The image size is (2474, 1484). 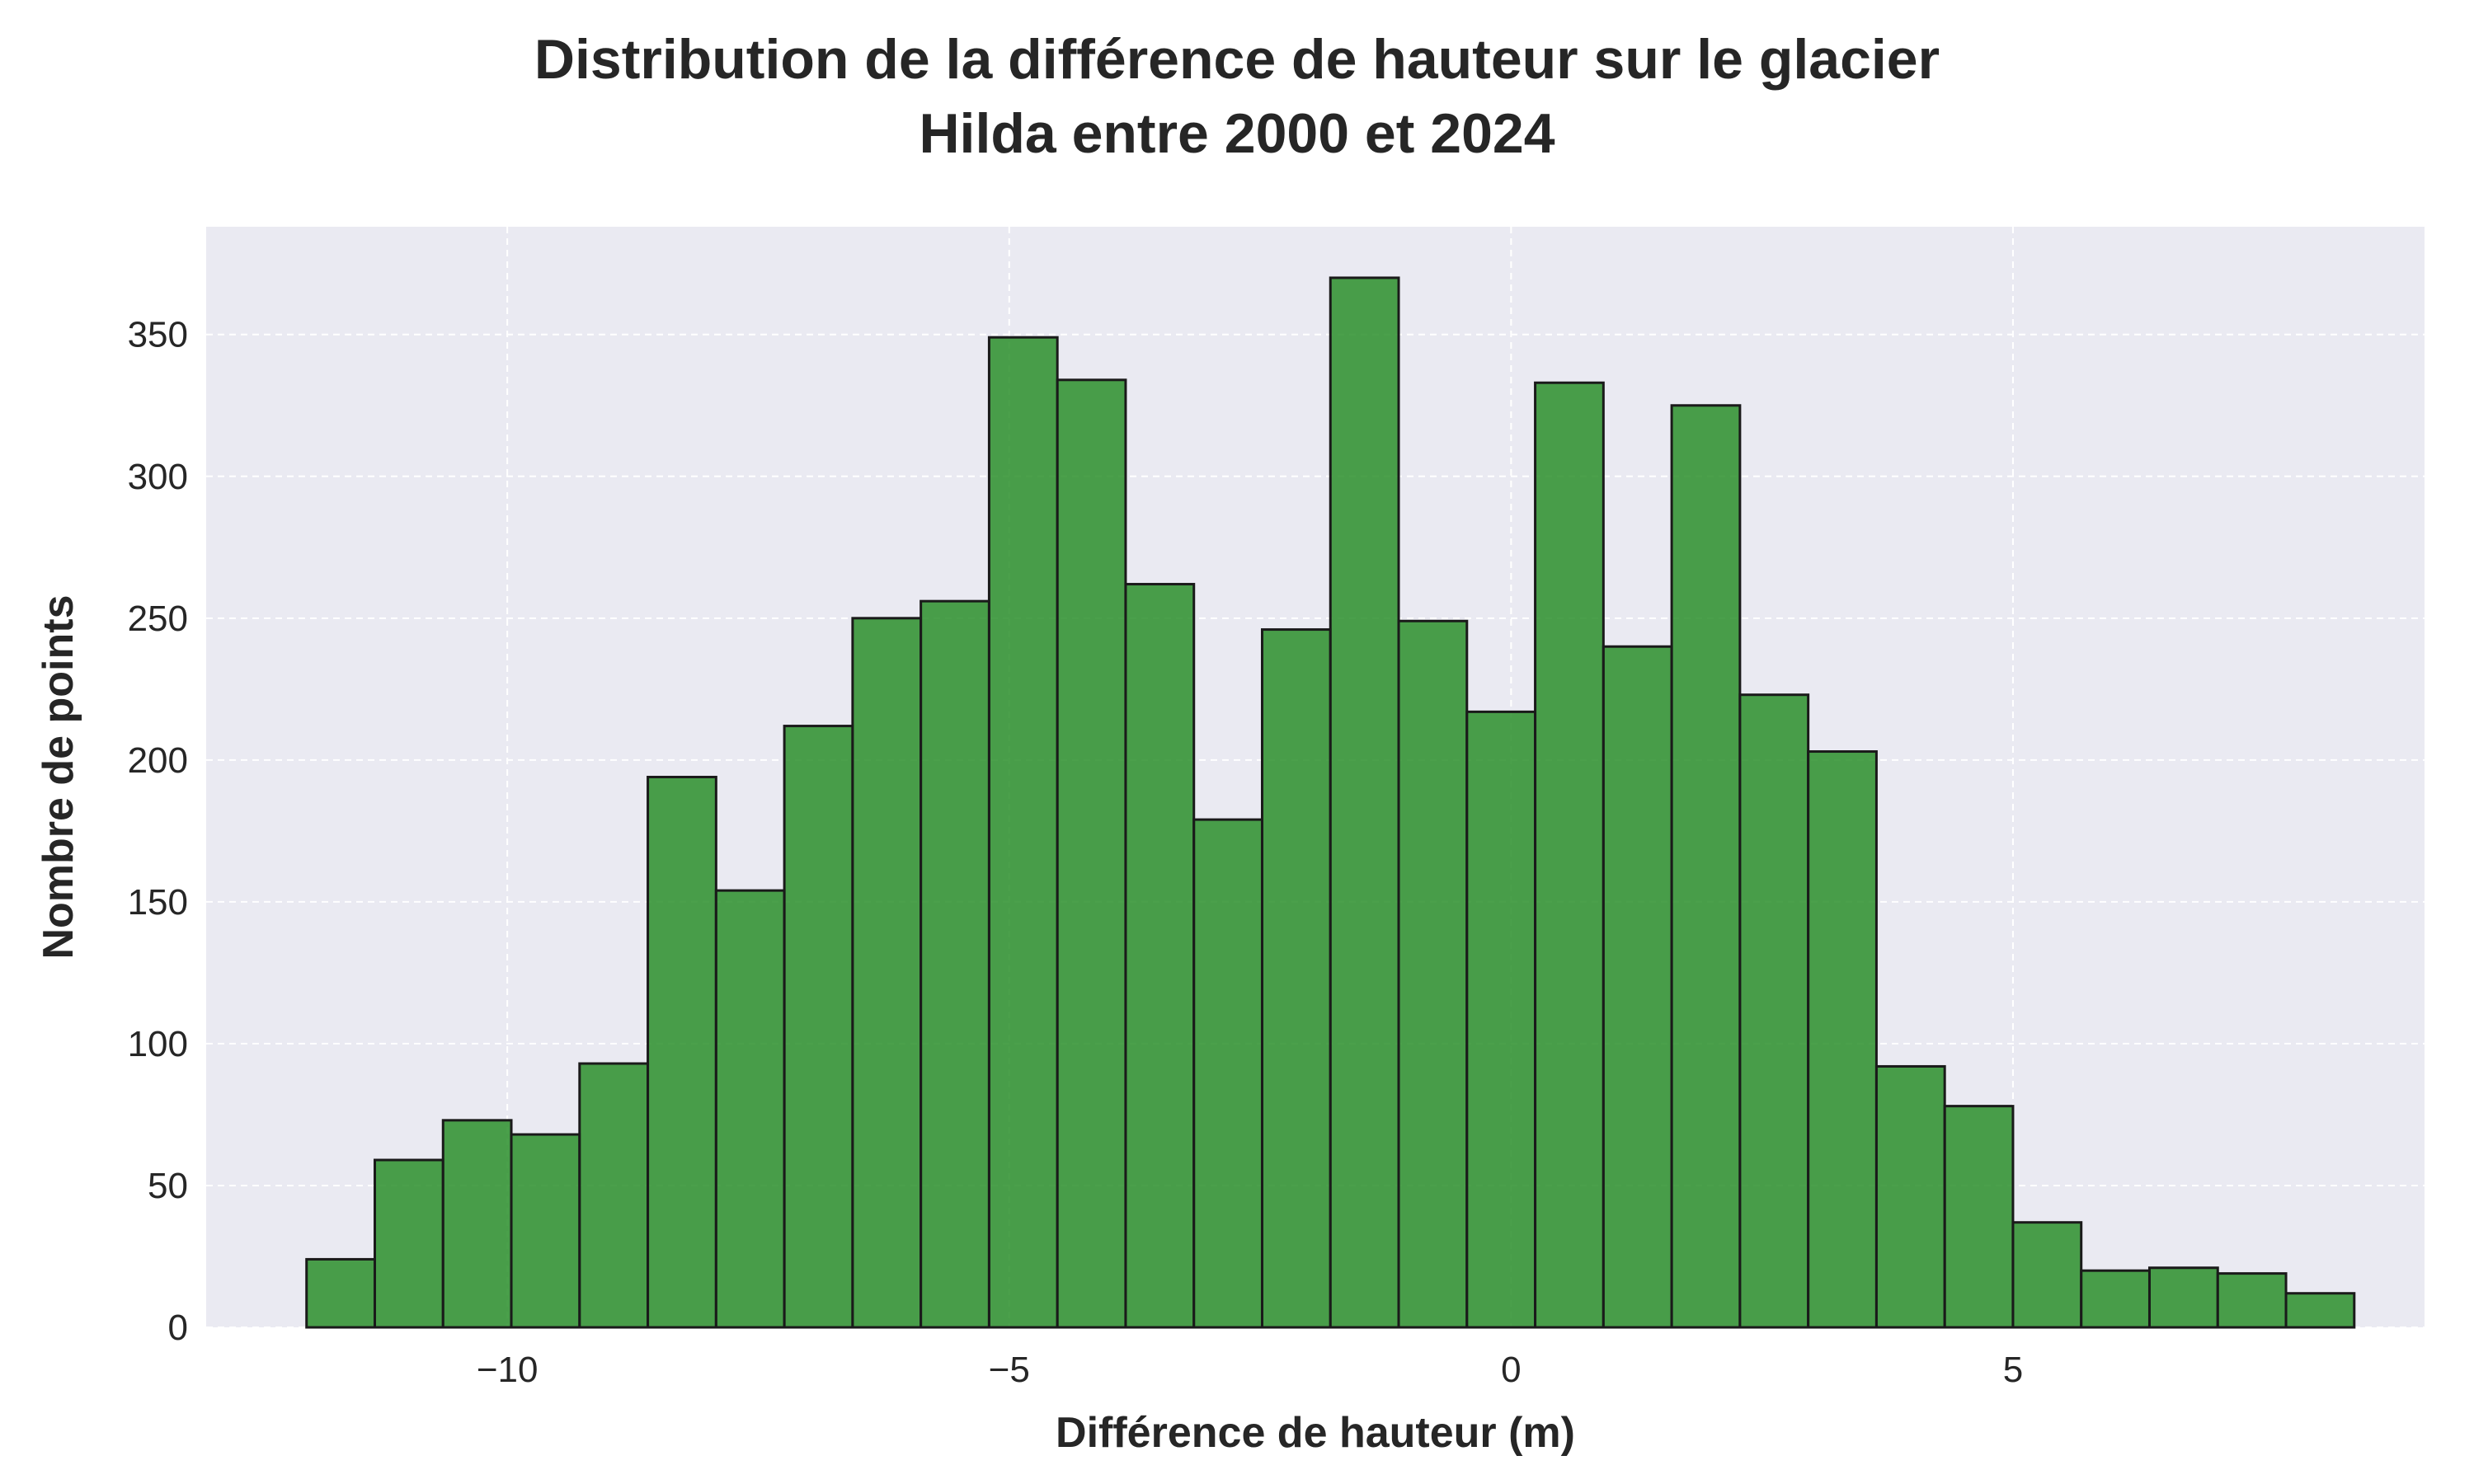 I want to click on y-tick-label: 350, so click(x=158, y=335).